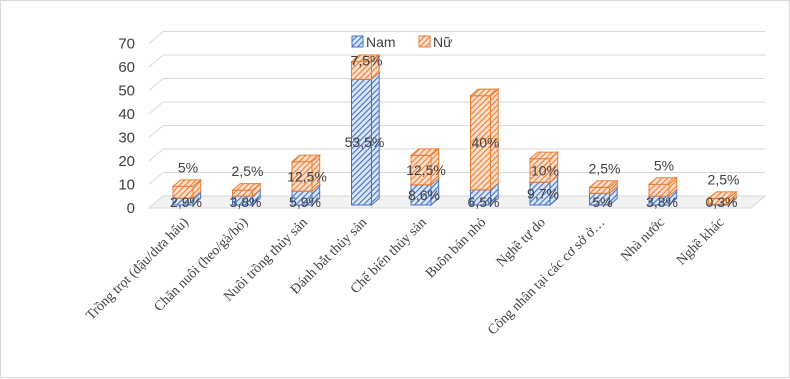 This screenshot has width=790, height=379. What do you see at coordinates (126, 67) in the screenshot?
I see `y-tick-label: 60` at bounding box center [126, 67].